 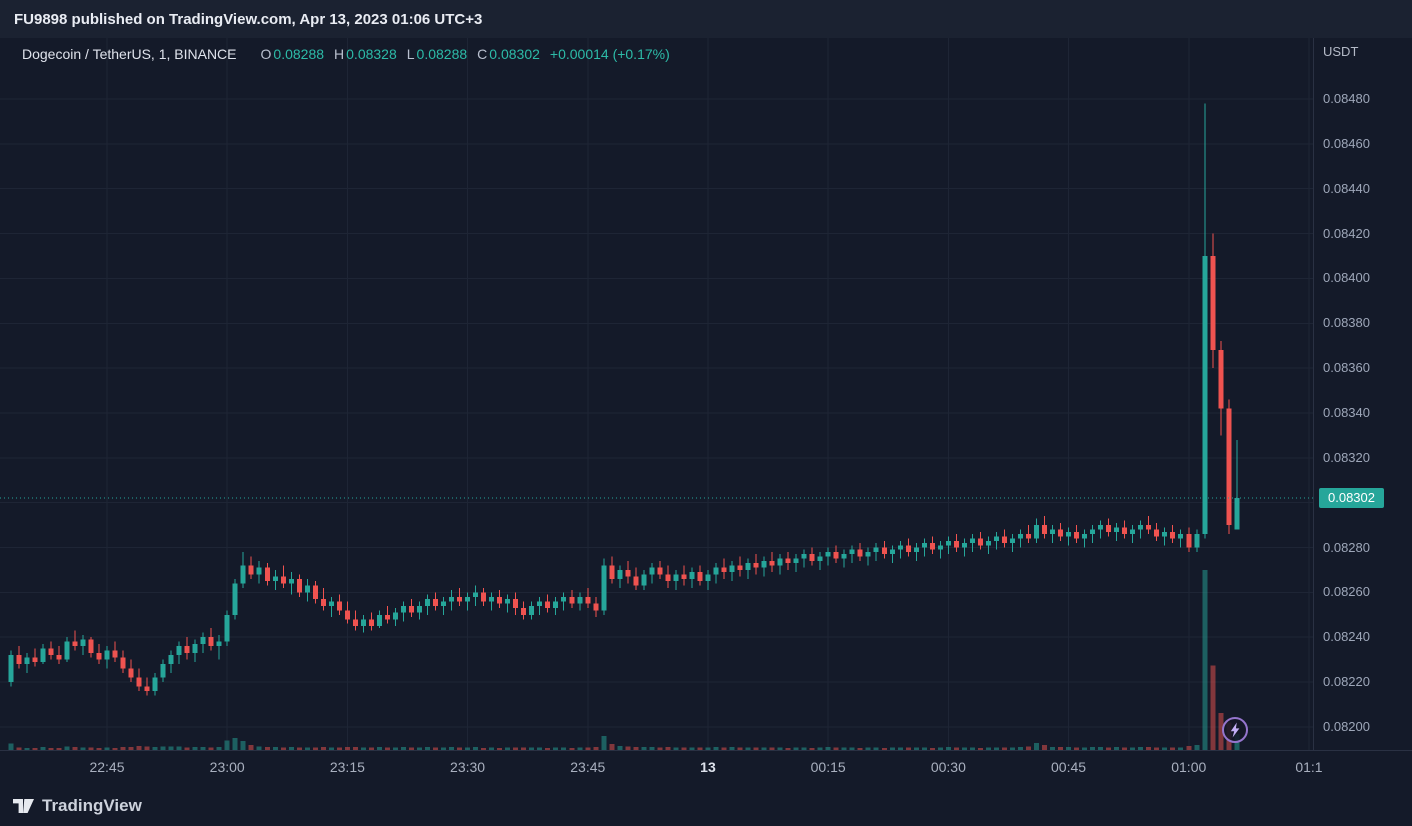 I want to click on price-axis-label: 0.08200, so click(x=1346, y=726).